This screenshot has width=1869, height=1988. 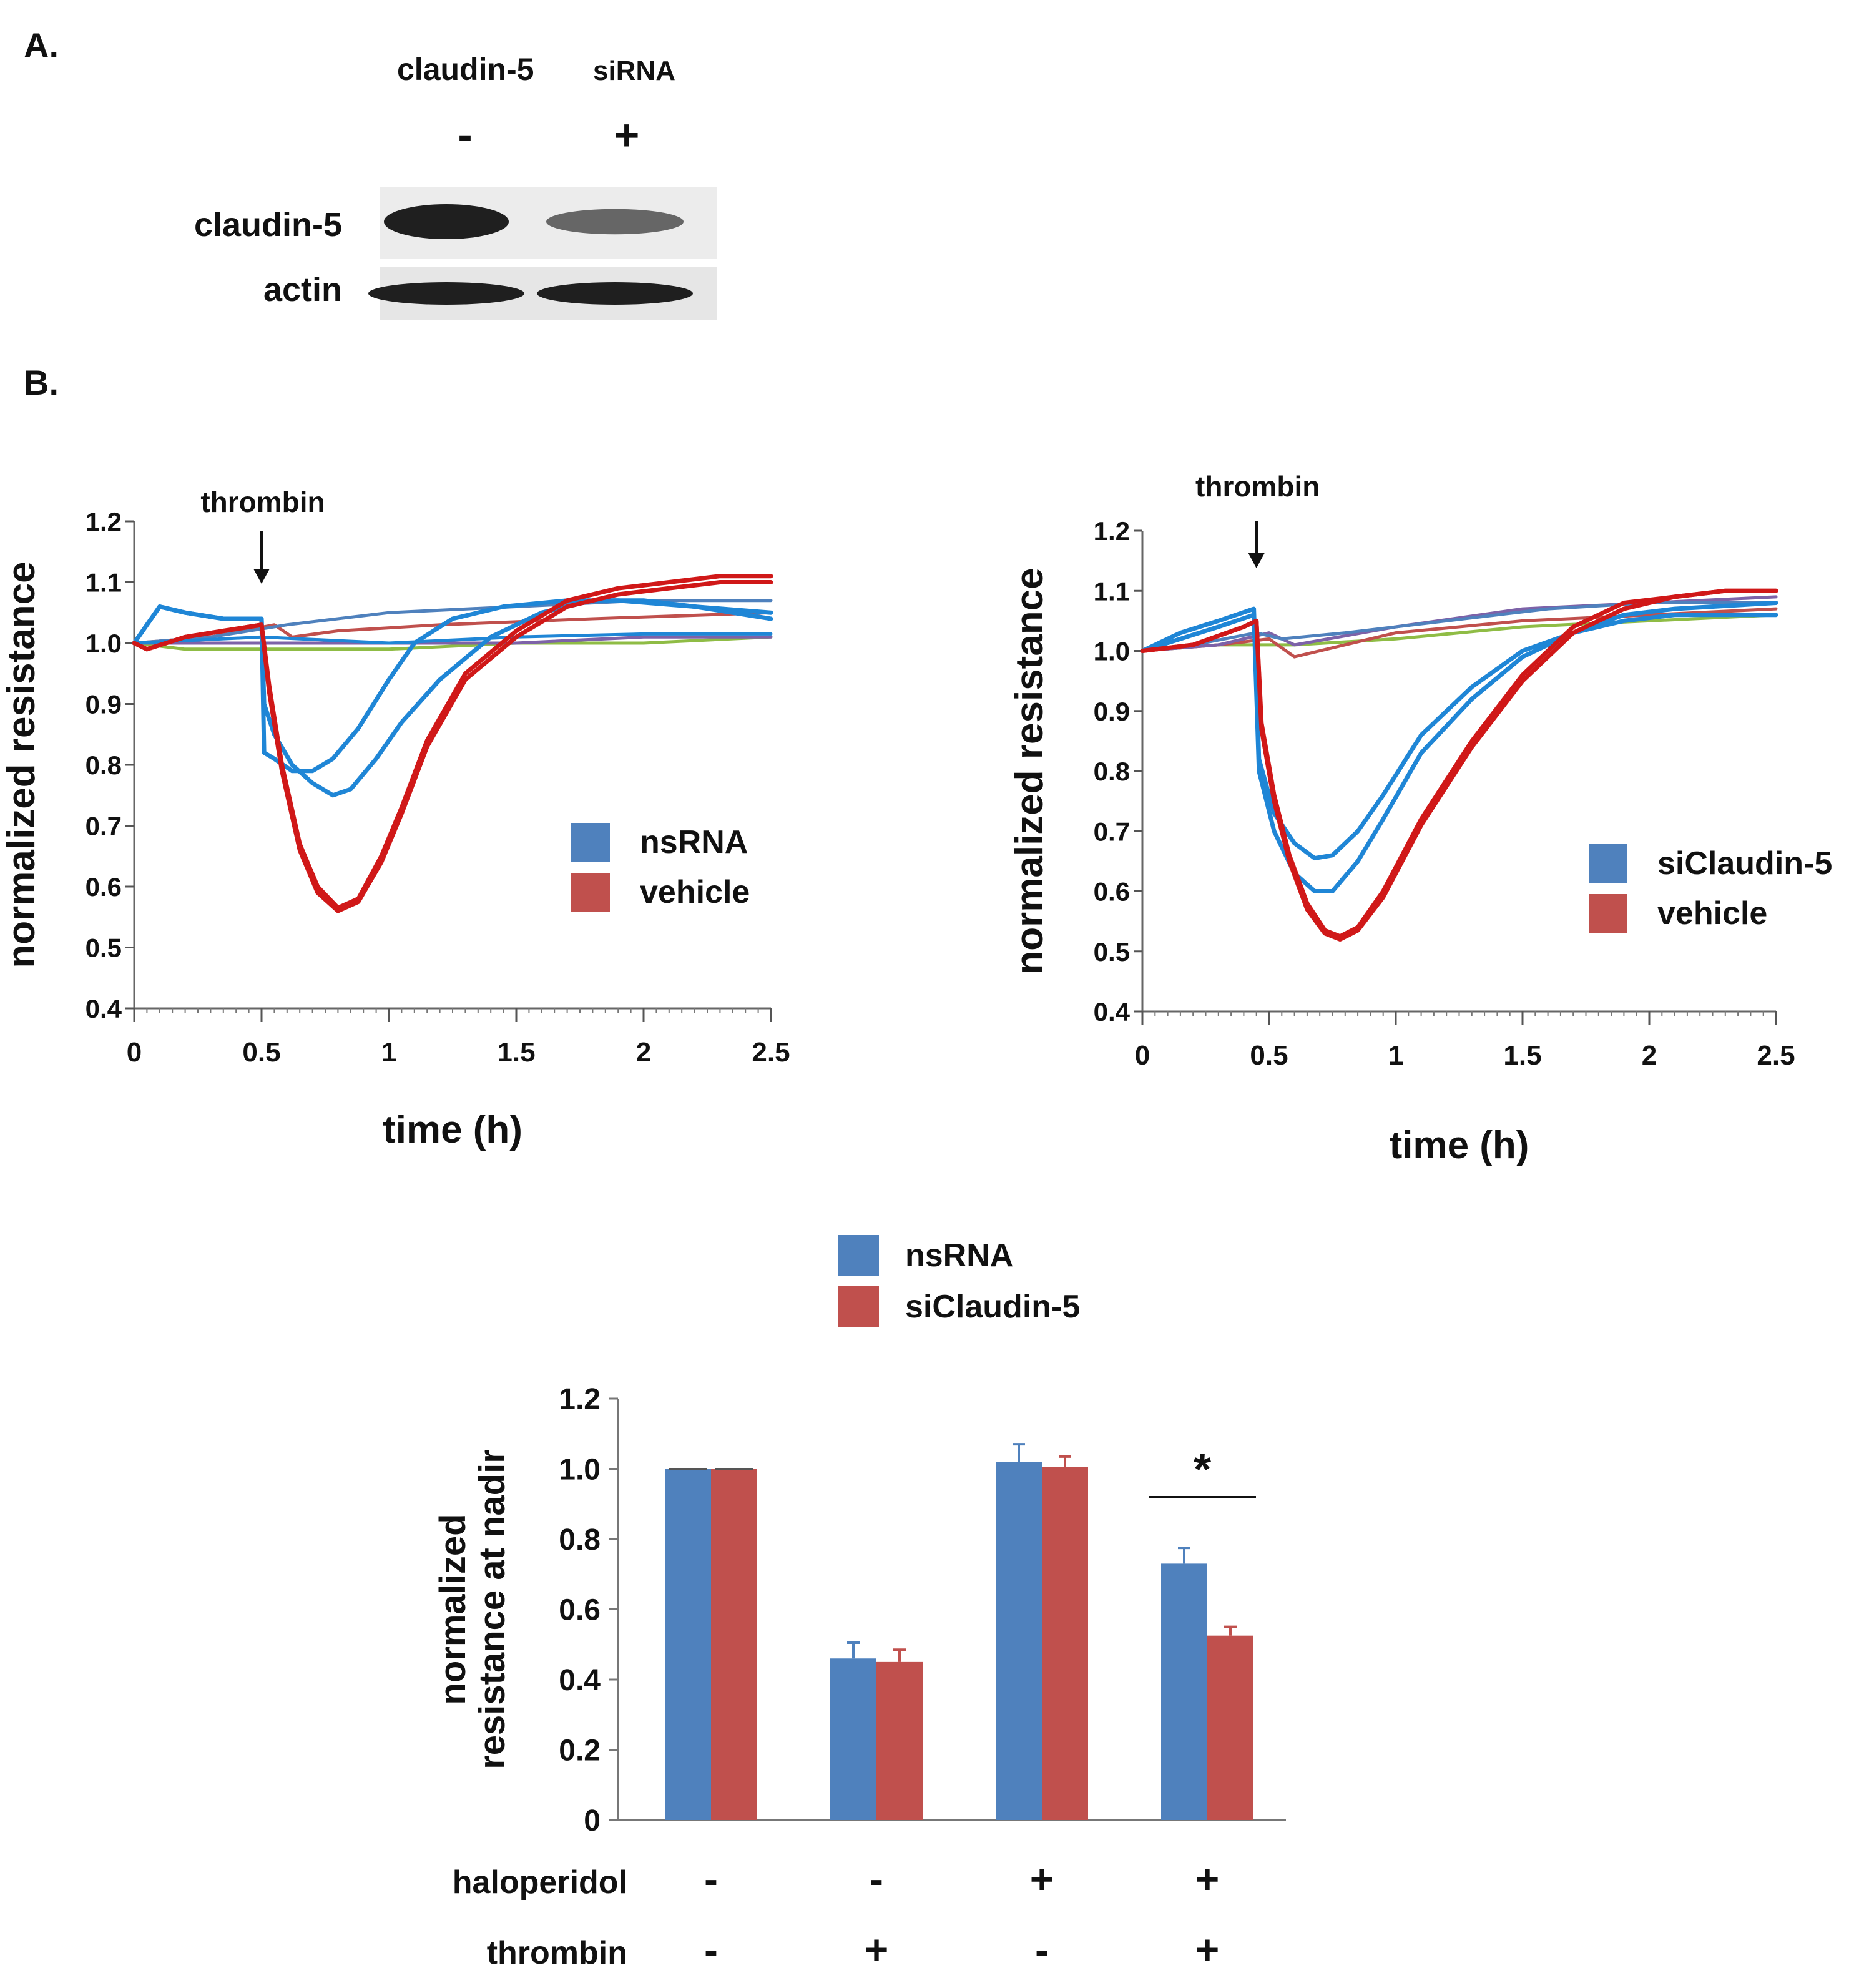 What do you see at coordinates (959, 1256) in the screenshot?
I see `bar-legend-label-1: nsRNA` at bounding box center [959, 1256].